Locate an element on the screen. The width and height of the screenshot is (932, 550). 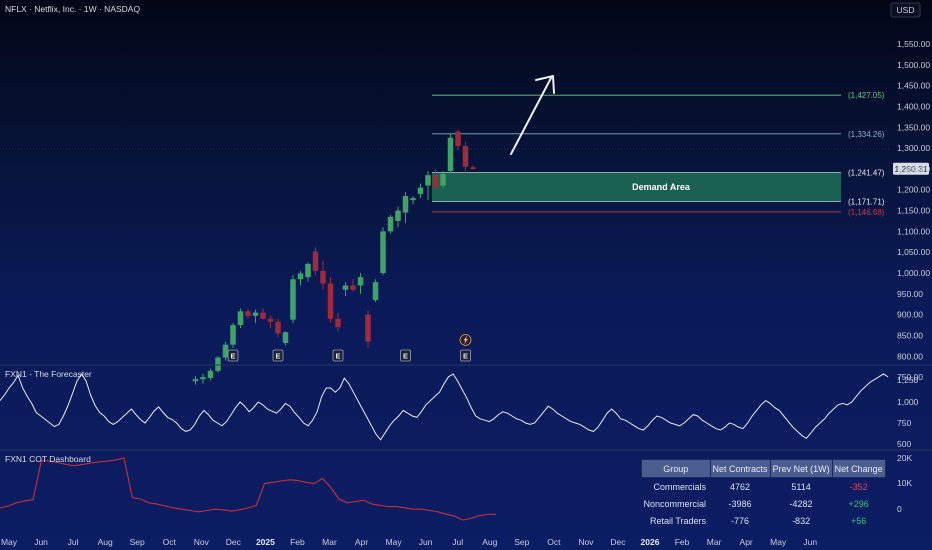
table-row: Retail Traders -776 -832 +56 is located at coordinates (764, 520).